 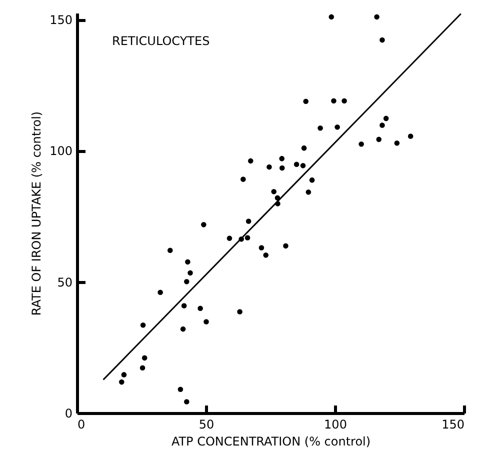 What do you see at coordinates (61, 151) in the screenshot?
I see `y-tick-label: 100` at bounding box center [61, 151].